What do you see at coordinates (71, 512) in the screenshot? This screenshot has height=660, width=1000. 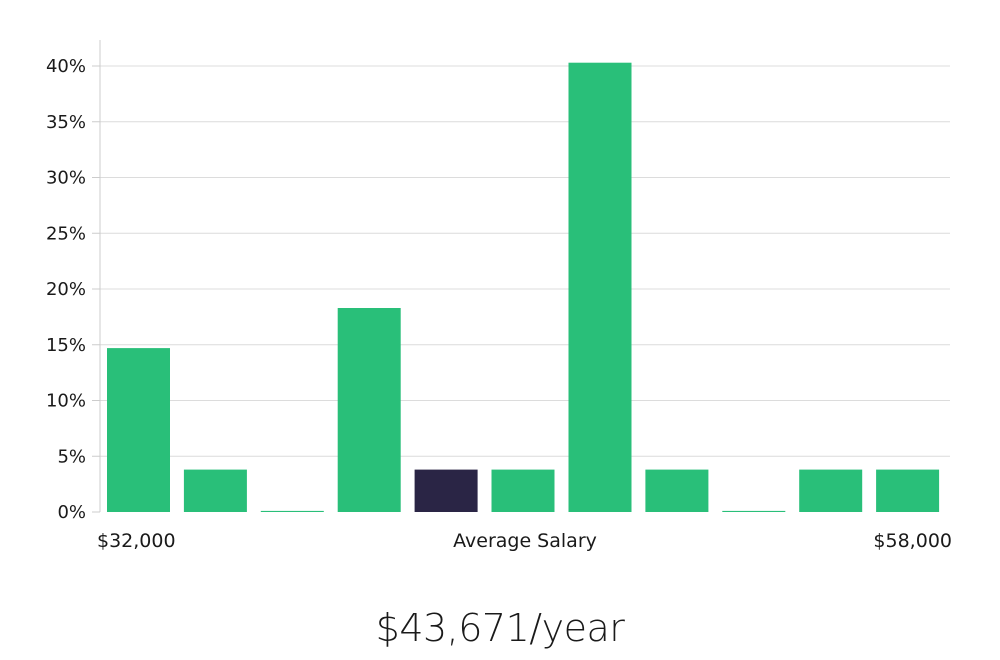 I see `y-tick-label: 0%` at bounding box center [71, 512].